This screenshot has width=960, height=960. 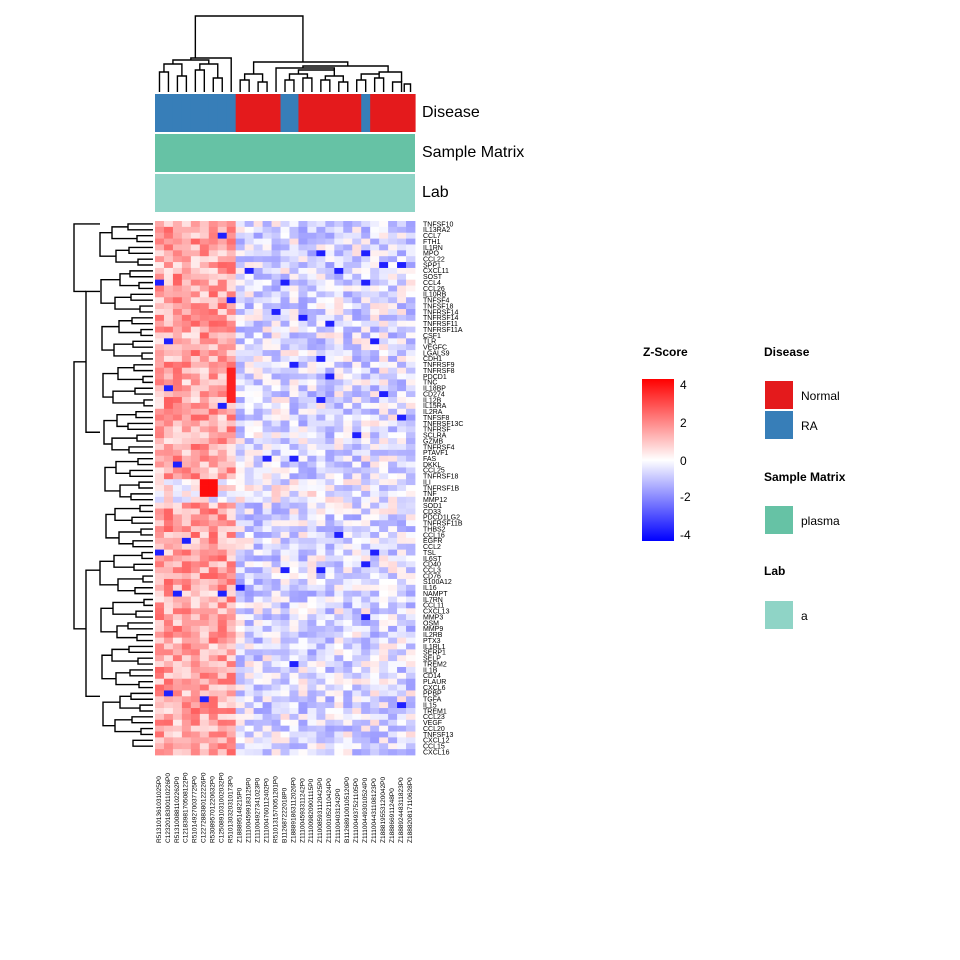 I want to click on row-label: EGFR, so click(x=432, y=541).